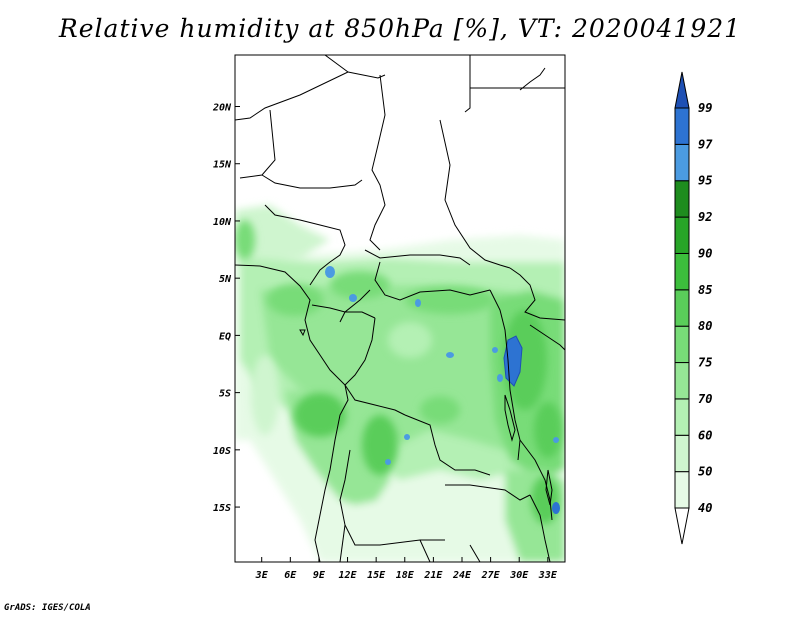 The image size is (800, 618). I want to click on border-chad-car, so click(417, 257).